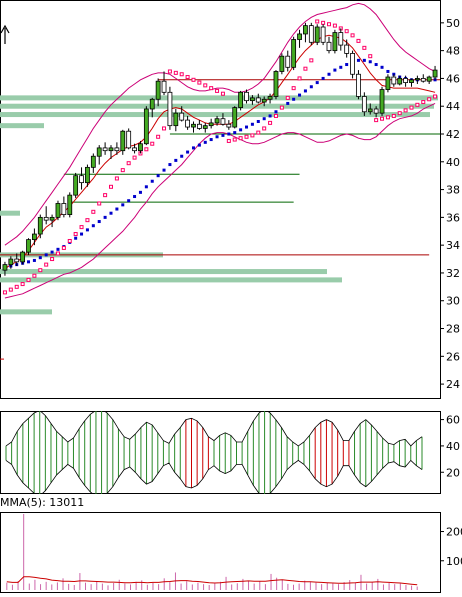 This screenshot has width=462, height=597. Describe the element at coordinates (454, 532) in the screenshot. I see `vol-y-tick-label: 200` at that location.